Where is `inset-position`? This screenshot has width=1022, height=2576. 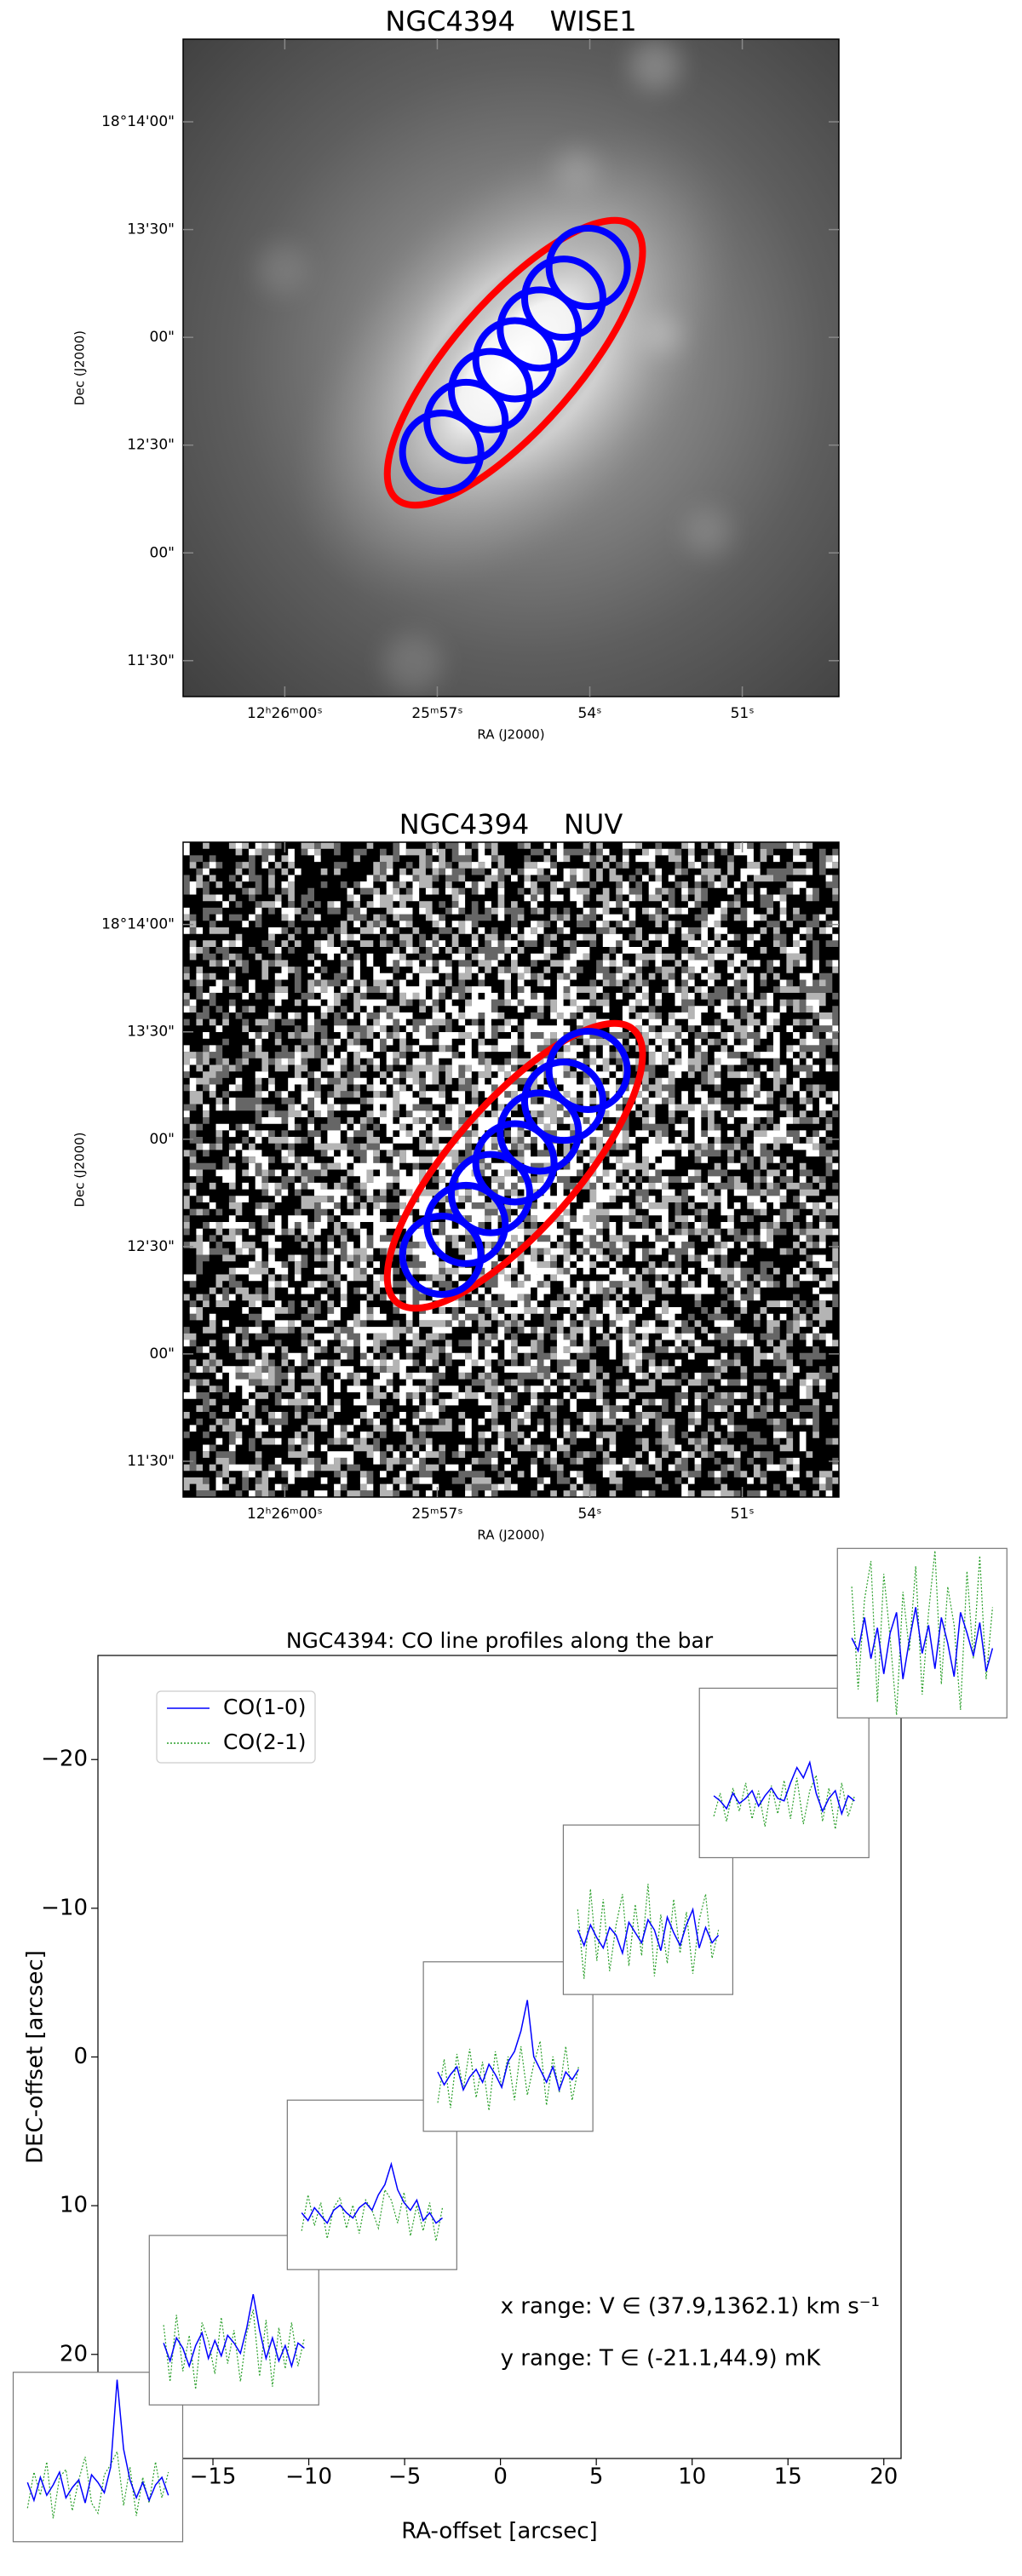 inset-position is located at coordinates (922, 1632).